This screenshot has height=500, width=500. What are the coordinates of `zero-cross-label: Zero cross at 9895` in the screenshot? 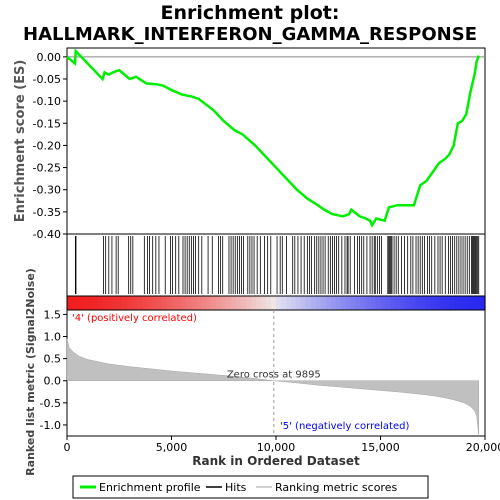 It's located at (274, 375).